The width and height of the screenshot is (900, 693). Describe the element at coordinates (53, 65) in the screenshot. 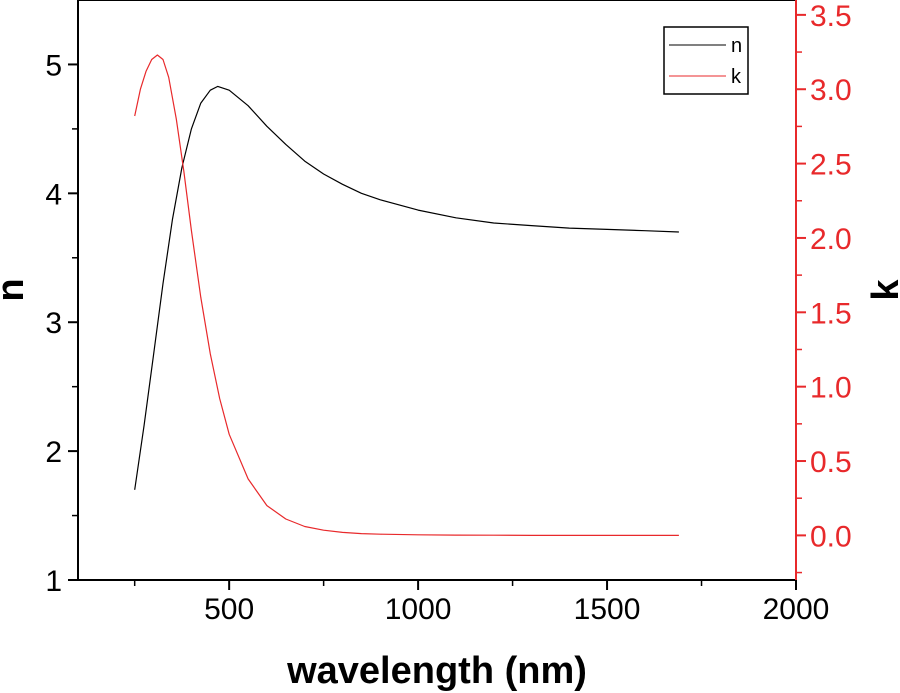

I see `y-left-tick-label: 5` at that location.